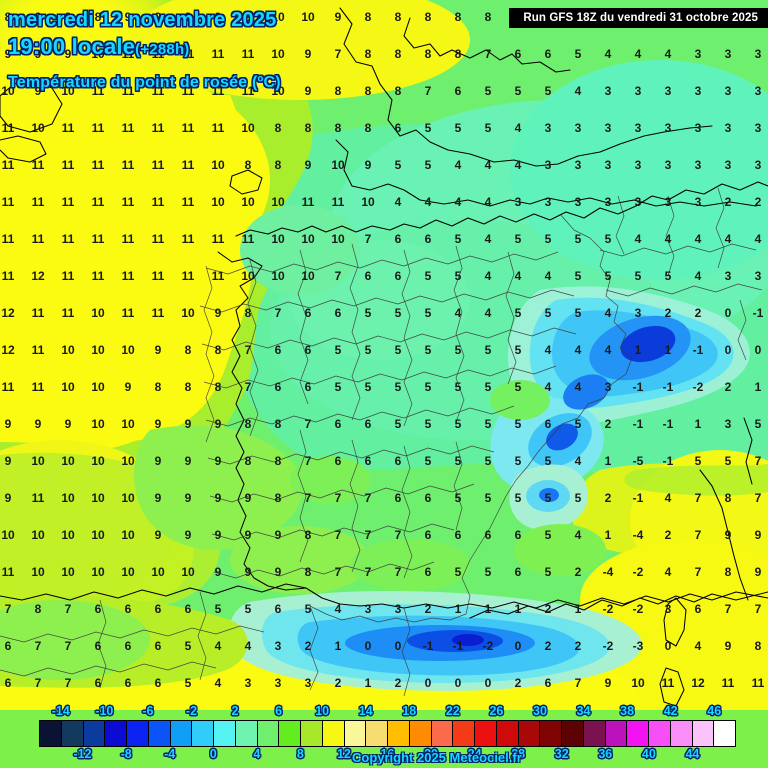 The width and height of the screenshot is (768, 768). What do you see at coordinates (692, 754) in the screenshot?
I see `color-scale-tick: 44` at bounding box center [692, 754].